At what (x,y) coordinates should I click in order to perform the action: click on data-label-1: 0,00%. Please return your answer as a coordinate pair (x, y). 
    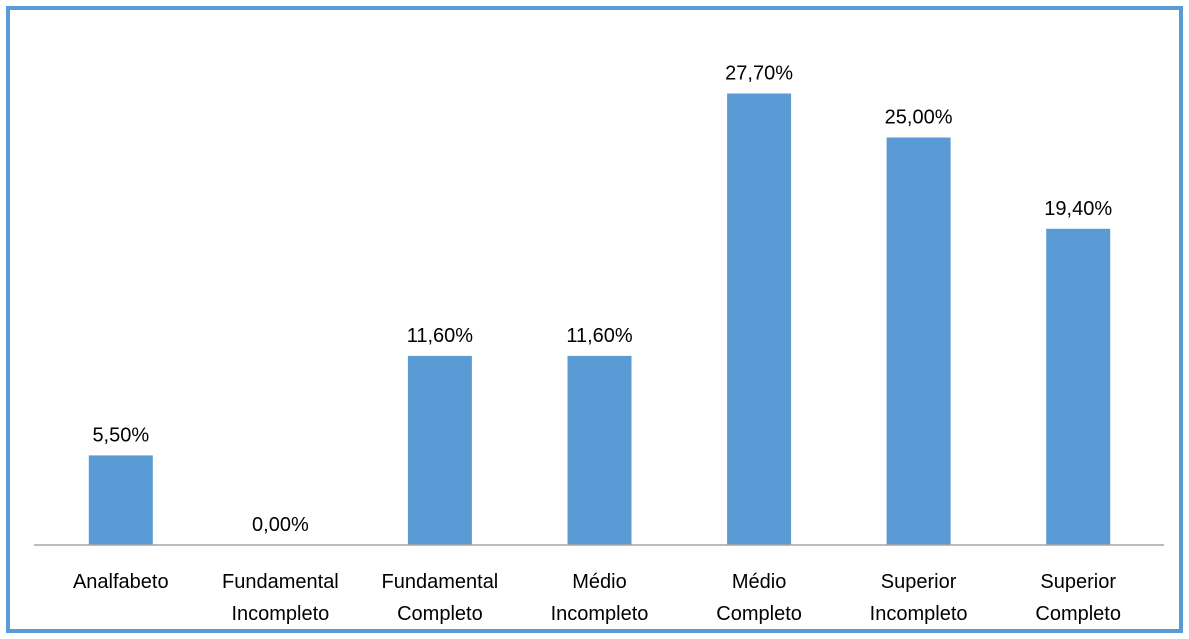
    Looking at the image, I should click on (280, 525).